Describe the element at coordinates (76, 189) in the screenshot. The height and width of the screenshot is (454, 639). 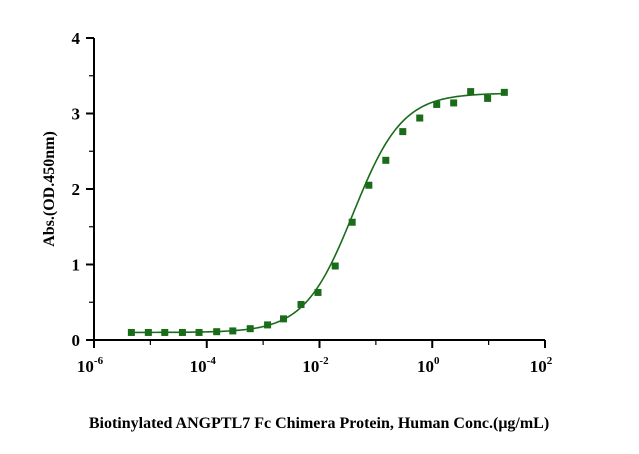
I see `y-tick-label: 2` at that location.